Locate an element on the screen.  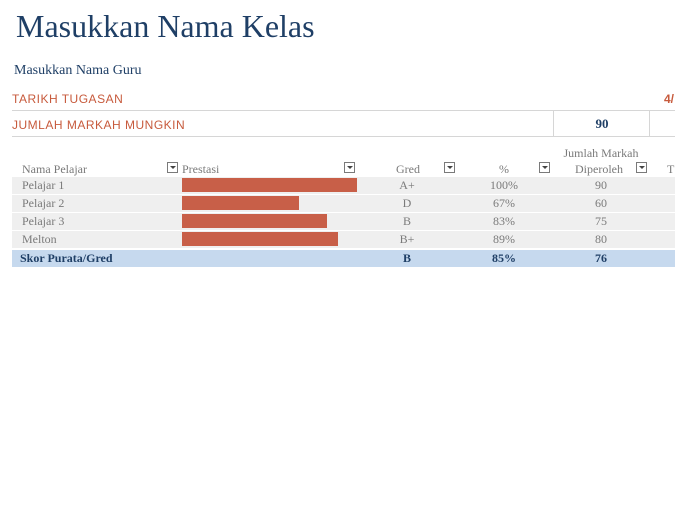
teacher-name: Masukkan Nama Guru is located at coordinates (78, 70).